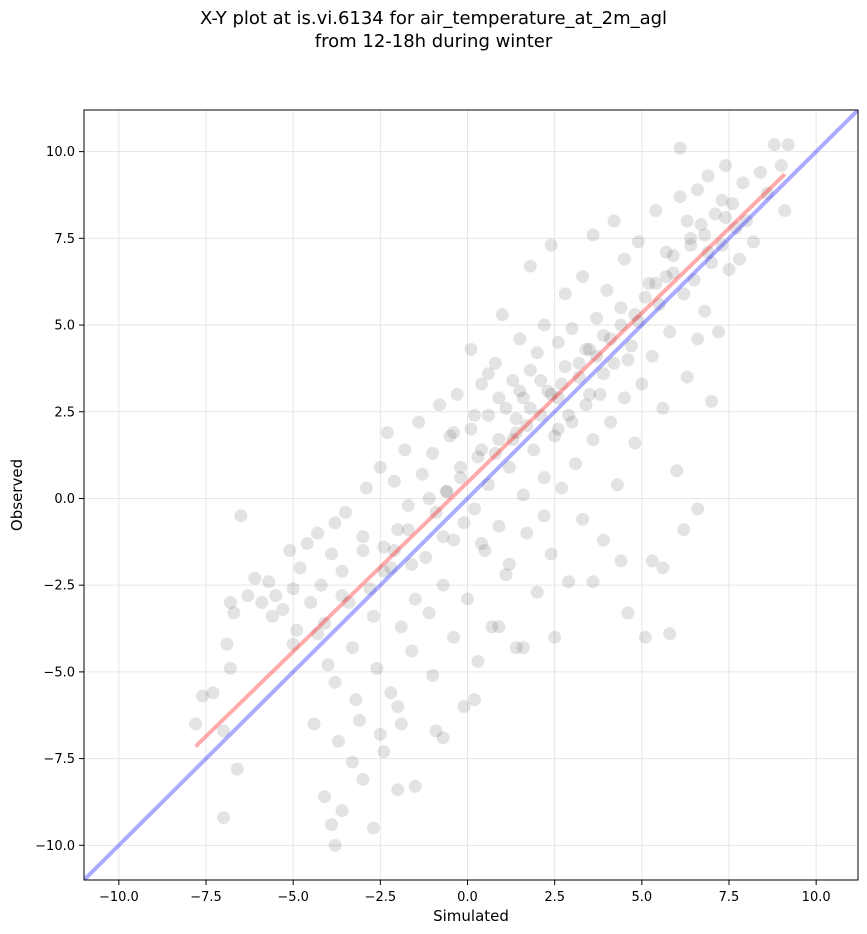 Image resolution: width=867 pixels, height=934 pixels. I want to click on y-tick-label: 5.0, so click(64, 326).